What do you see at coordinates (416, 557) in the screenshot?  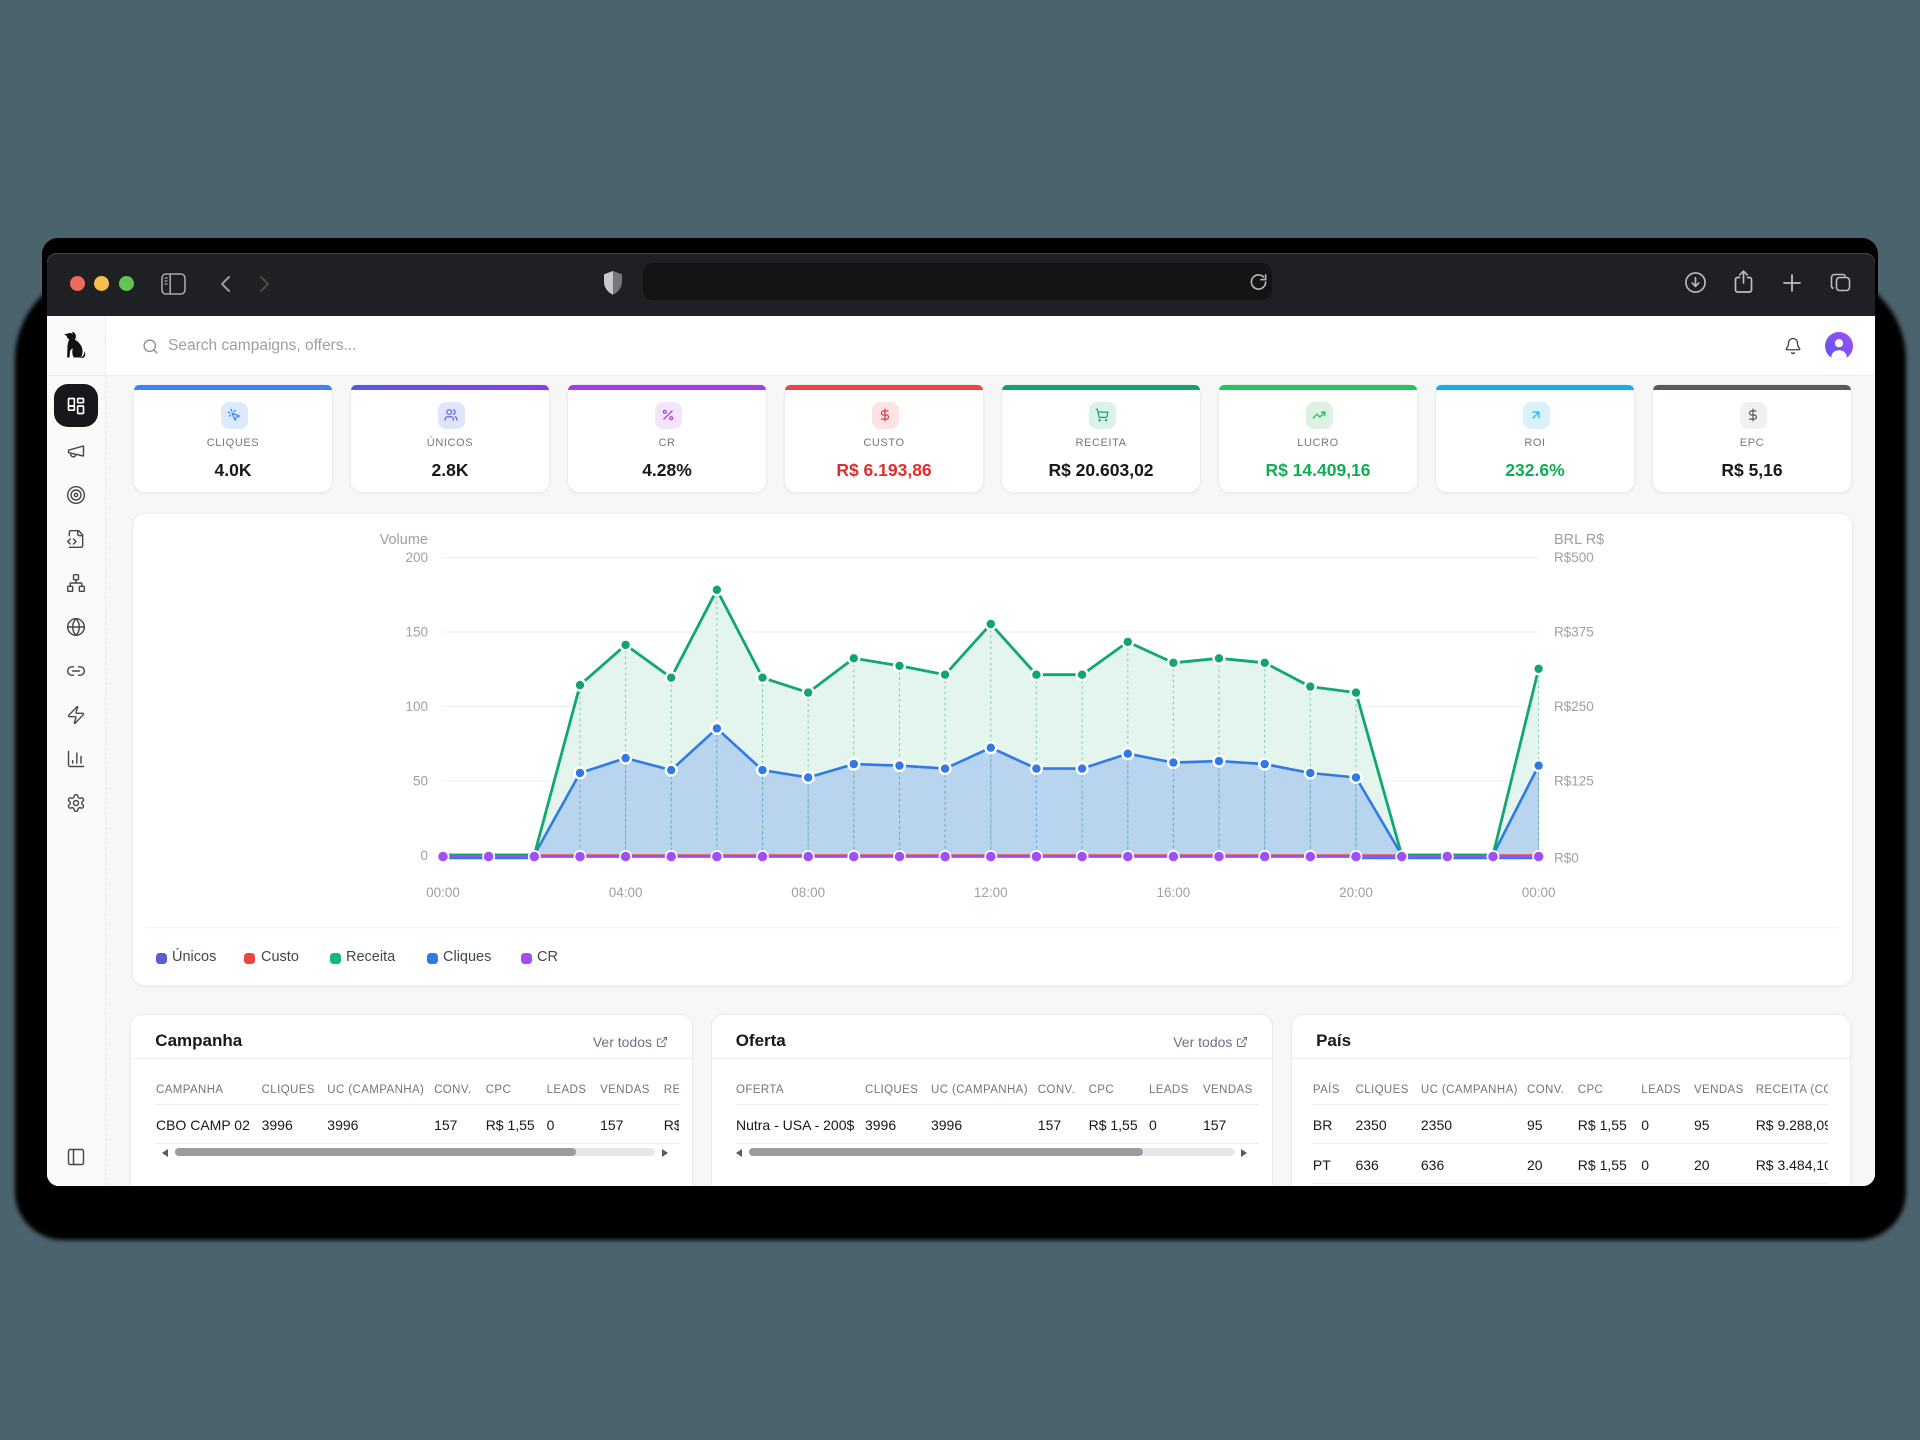 I see `svg-text: 200` at bounding box center [416, 557].